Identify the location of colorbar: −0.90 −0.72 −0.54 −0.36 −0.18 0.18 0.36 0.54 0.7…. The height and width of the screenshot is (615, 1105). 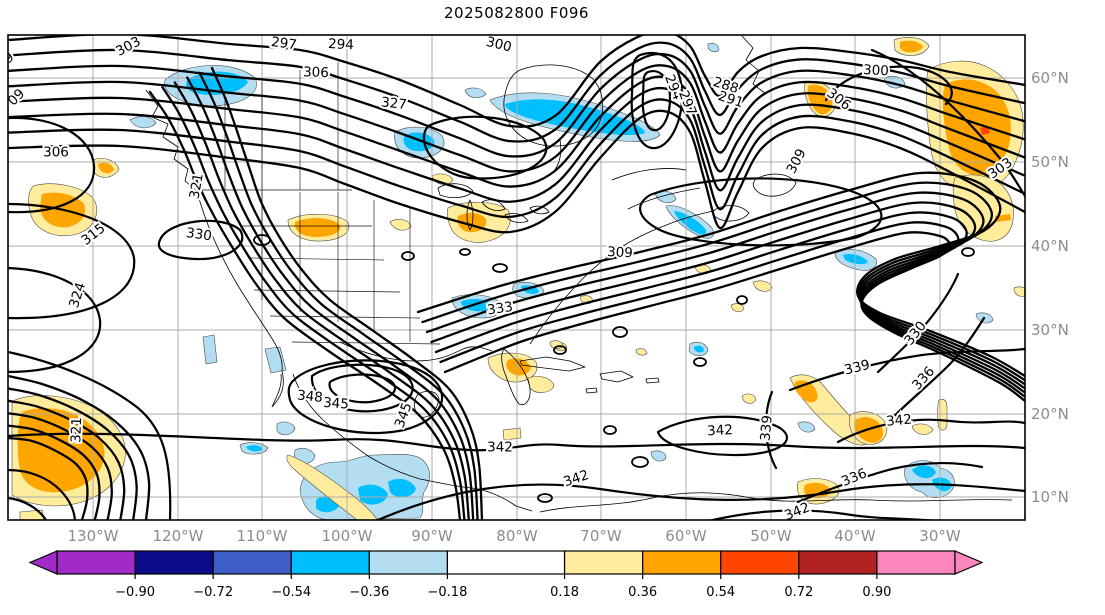
(506, 575).